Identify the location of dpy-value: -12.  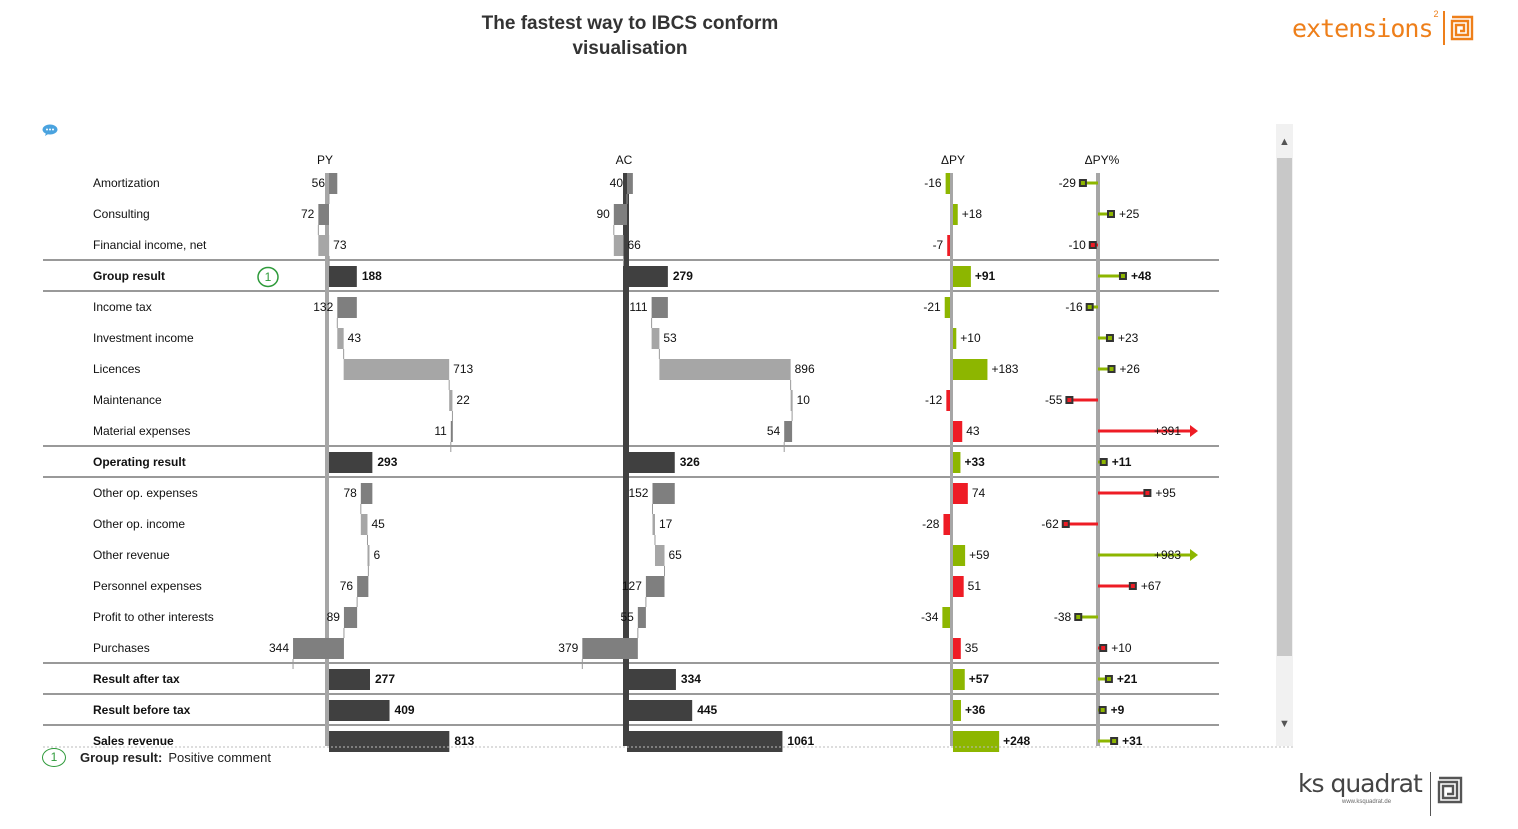
(934, 400).